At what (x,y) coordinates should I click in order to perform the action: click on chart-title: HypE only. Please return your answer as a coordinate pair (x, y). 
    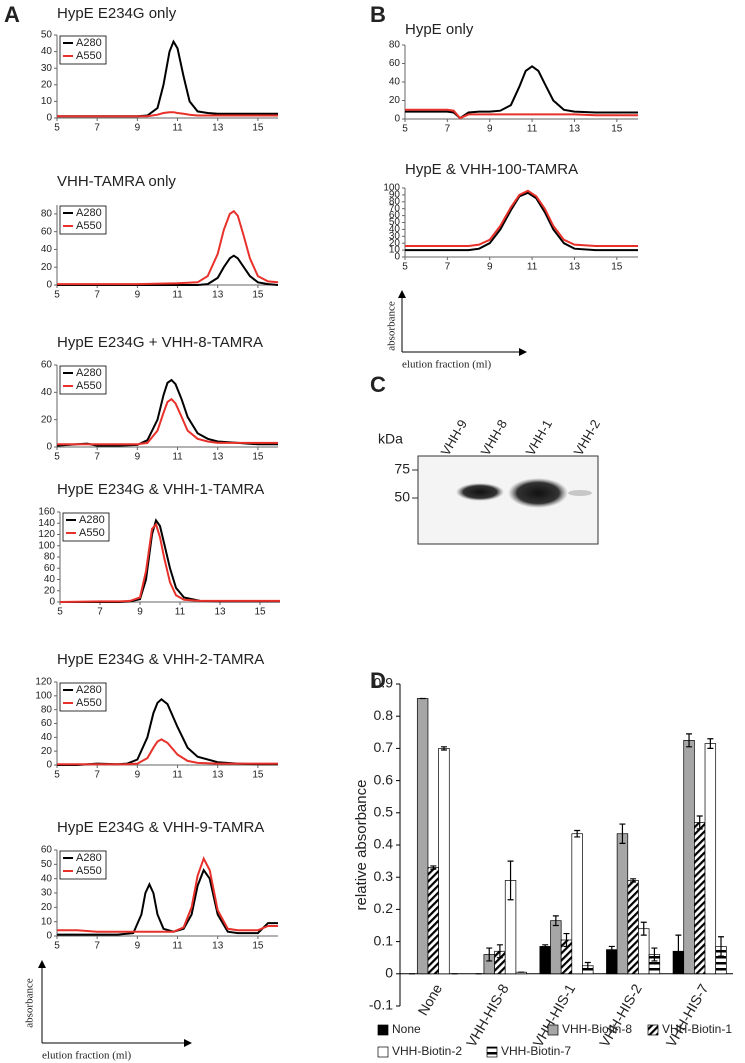
    Looking at the image, I should click on (439, 29).